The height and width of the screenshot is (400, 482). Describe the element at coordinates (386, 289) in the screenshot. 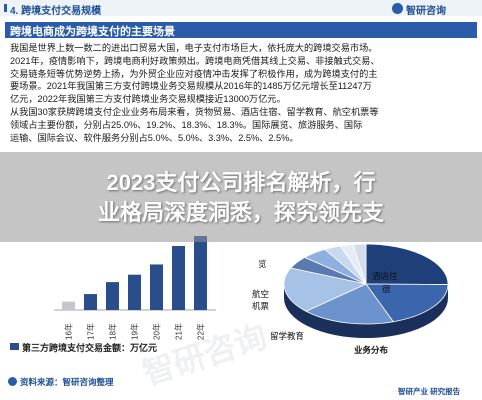

I see `pie-label-hotel-2: 宿` at that location.